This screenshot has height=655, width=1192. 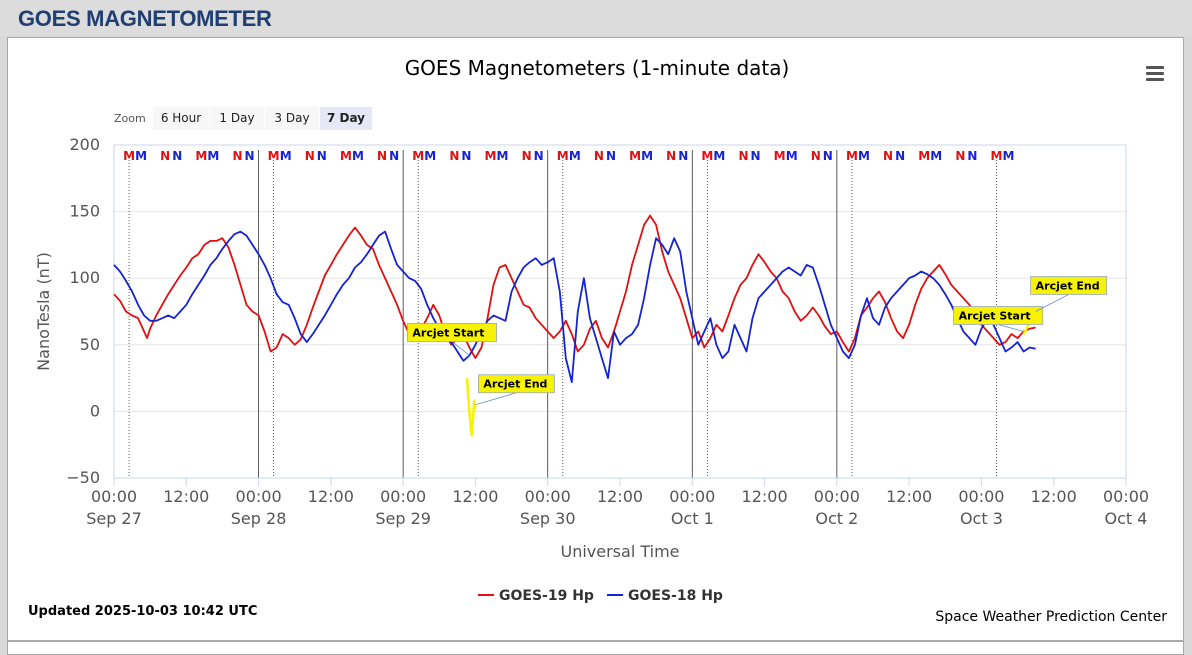 I want to click on y-tick-label: 150, so click(x=84, y=211).